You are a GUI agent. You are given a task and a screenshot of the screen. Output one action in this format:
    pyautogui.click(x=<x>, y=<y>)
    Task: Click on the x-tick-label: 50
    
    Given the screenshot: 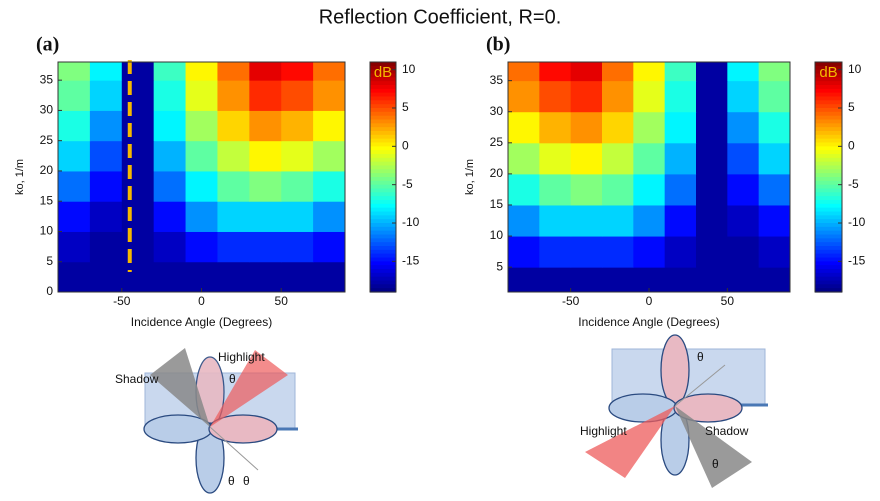 What is the action you would take?
    pyautogui.click(x=728, y=301)
    